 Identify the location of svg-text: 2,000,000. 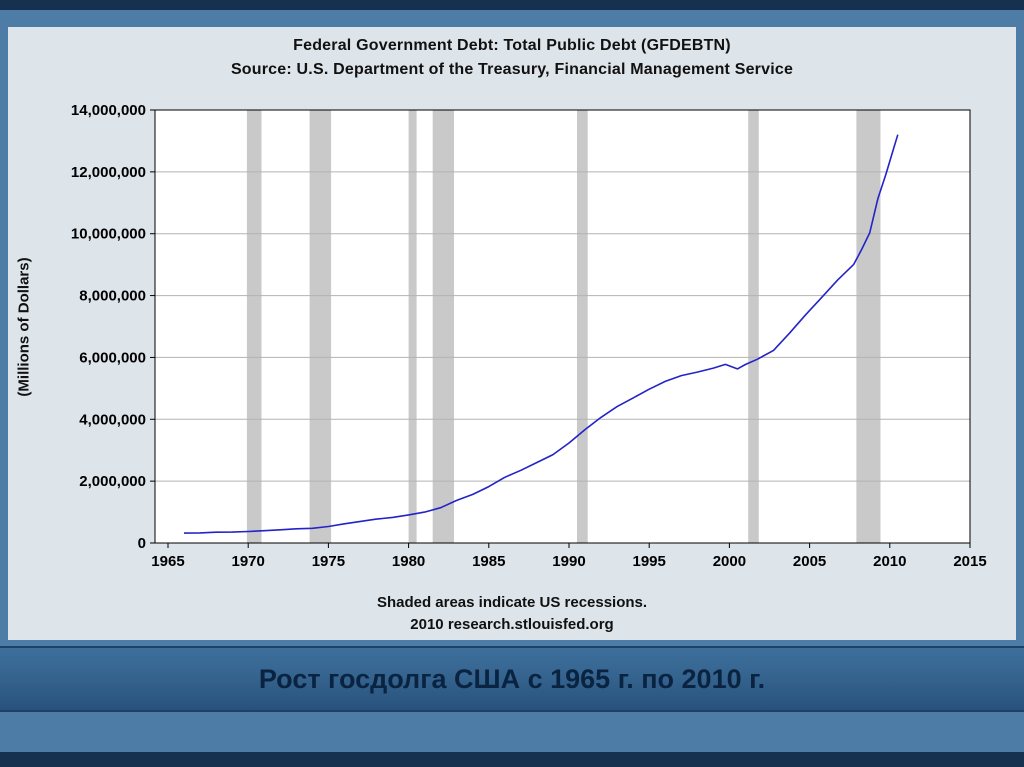
(112, 481).